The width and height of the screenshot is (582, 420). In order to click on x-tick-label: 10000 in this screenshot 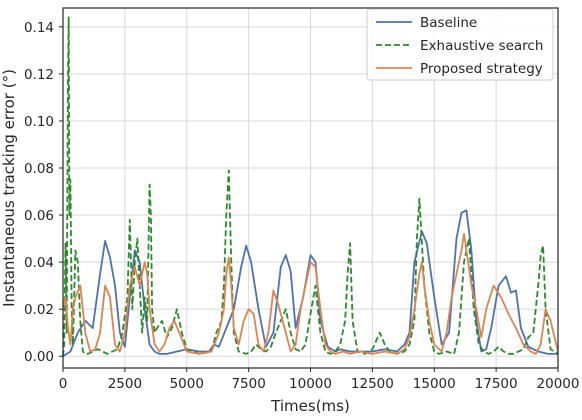, I will do `click(310, 384)`.